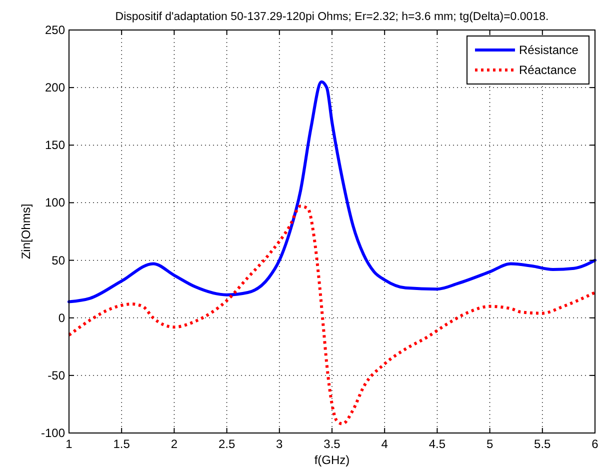  What do you see at coordinates (57, 375) in the screenshot?
I see `y-tick-label: -50` at bounding box center [57, 375].